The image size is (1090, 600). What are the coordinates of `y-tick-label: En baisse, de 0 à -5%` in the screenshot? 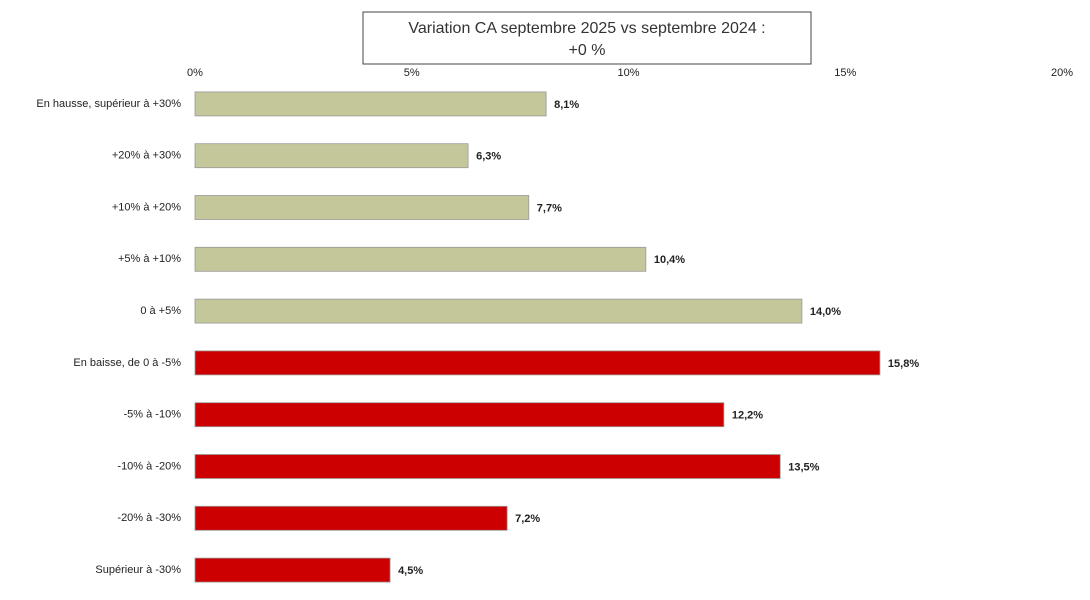 It's located at (127, 363).